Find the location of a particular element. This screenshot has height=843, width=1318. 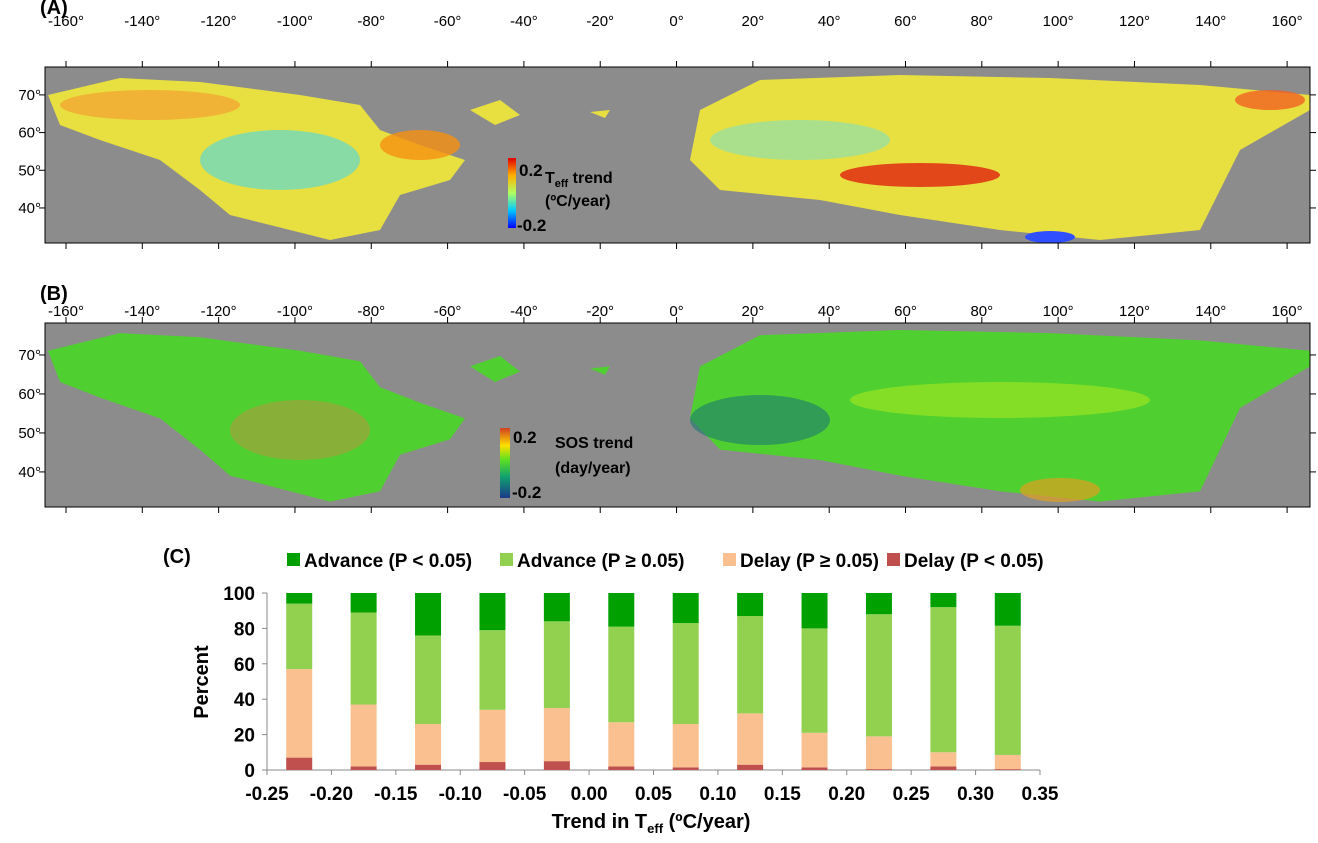

x-tick-label: 140° is located at coordinates (1210, 311).